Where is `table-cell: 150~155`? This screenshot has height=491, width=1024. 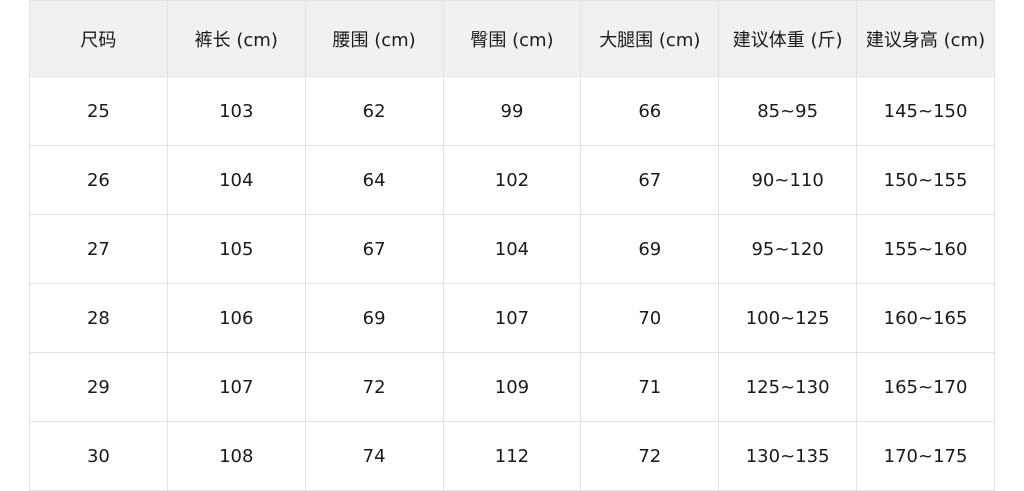 table-cell: 150~155 is located at coordinates (925, 180).